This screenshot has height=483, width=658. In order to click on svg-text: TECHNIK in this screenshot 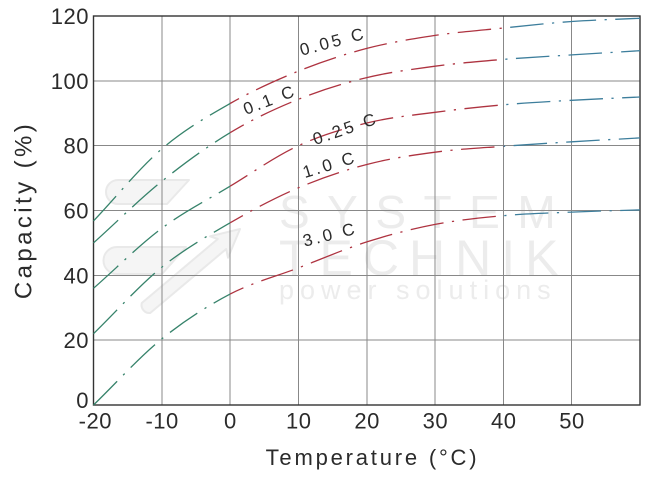, I will do `click(423, 258)`.